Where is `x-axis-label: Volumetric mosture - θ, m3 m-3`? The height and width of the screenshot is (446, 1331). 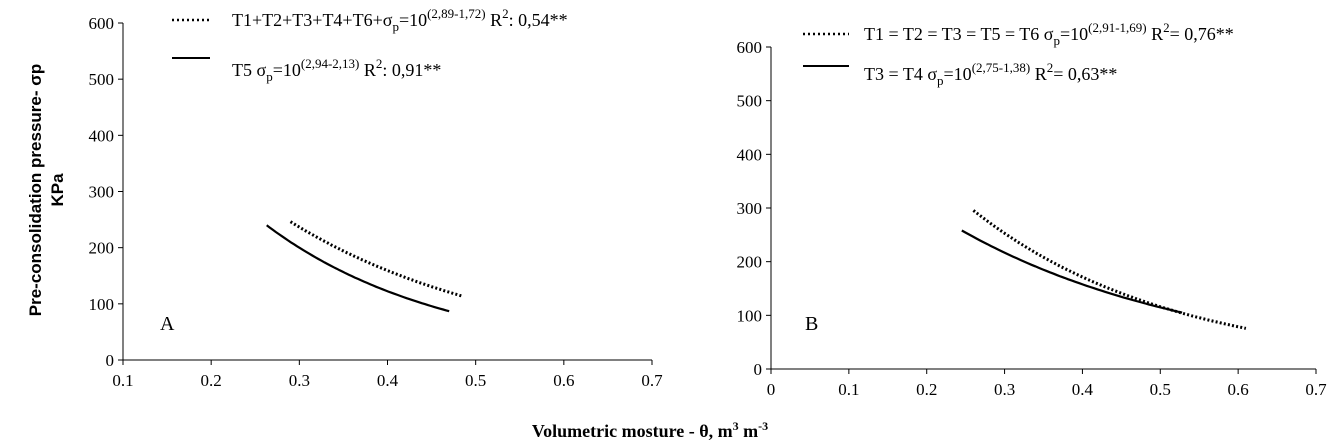
x-axis-label: Volumetric mosture - θ, m3 m-3 is located at coordinates (650, 430).